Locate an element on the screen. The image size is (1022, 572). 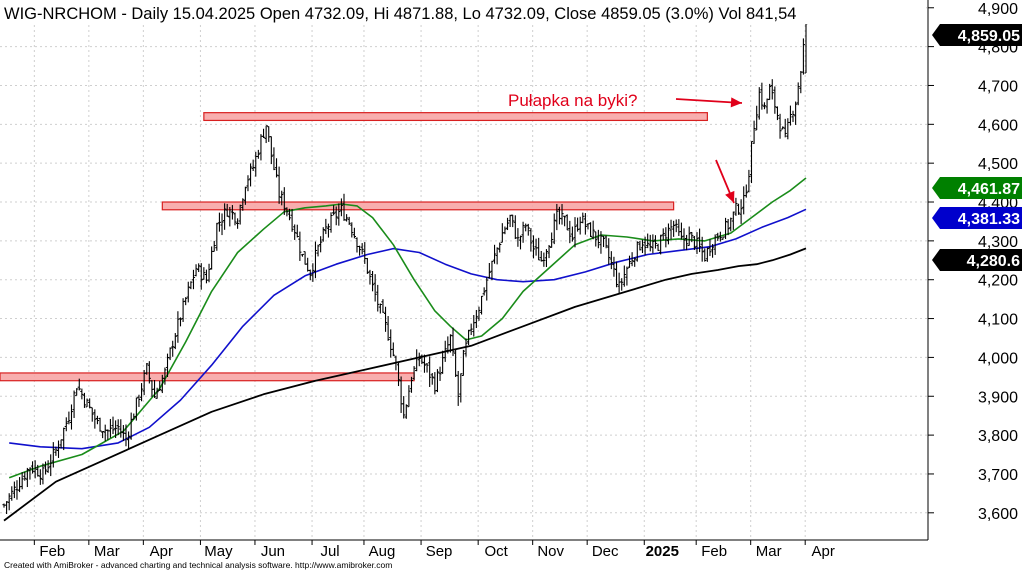
y-tick-label: 3,700 is located at coordinates (998, 475).